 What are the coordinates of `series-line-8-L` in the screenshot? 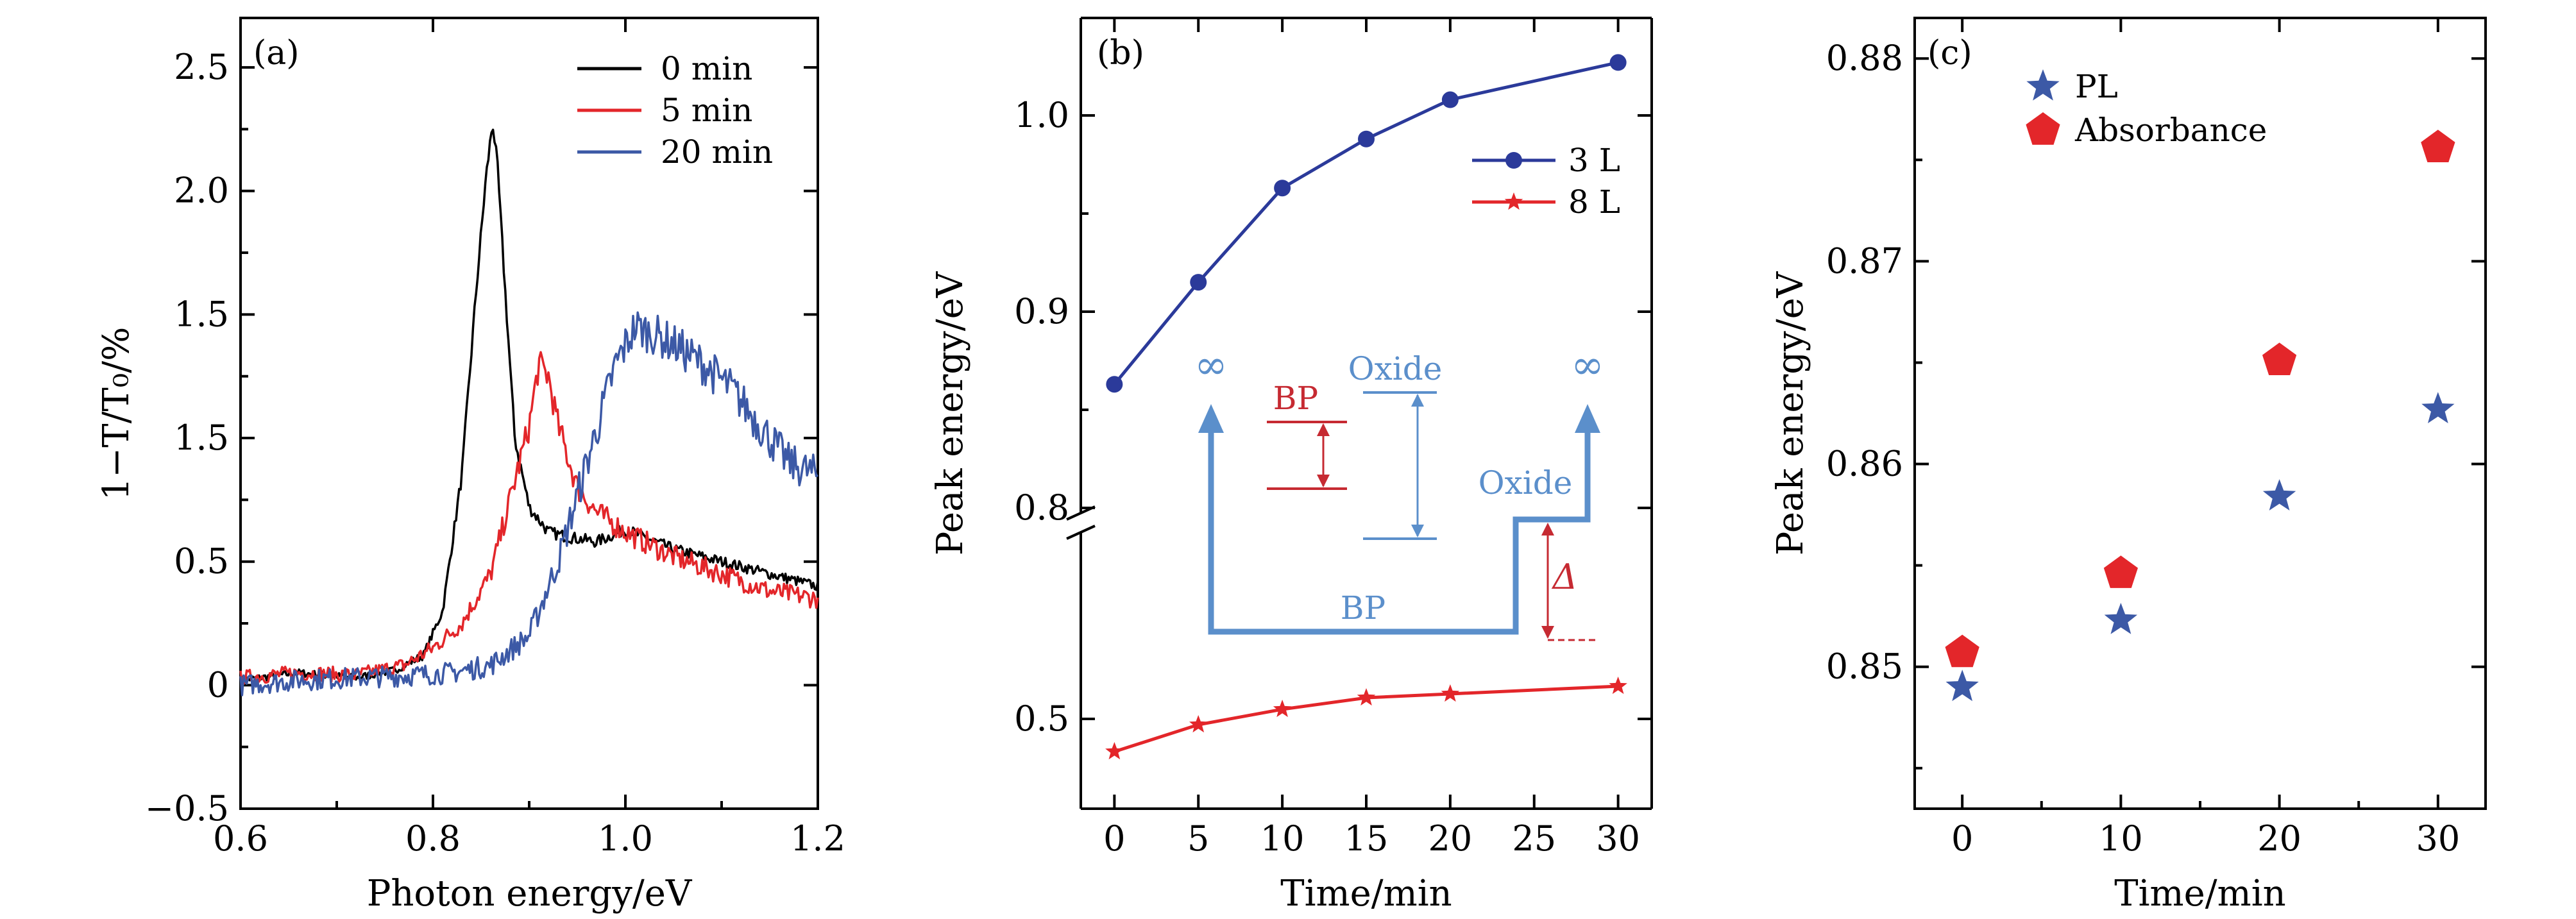 It's located at (1366, 719).